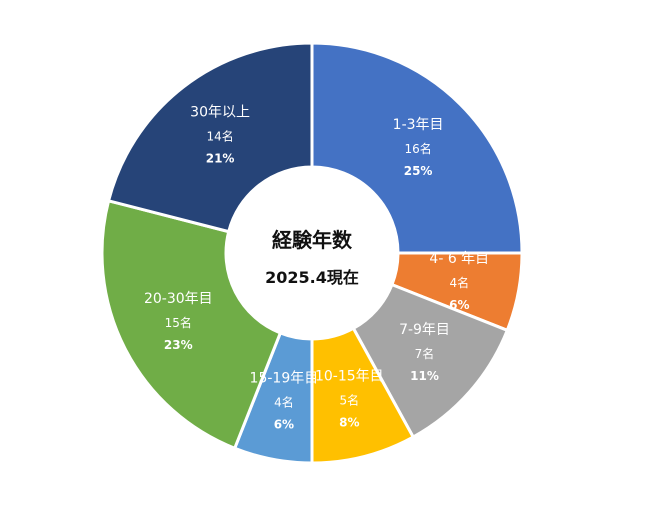 This screenshot has width=662, height=505. I want to click on slice-label: 7-9年目, so click(424, 330).